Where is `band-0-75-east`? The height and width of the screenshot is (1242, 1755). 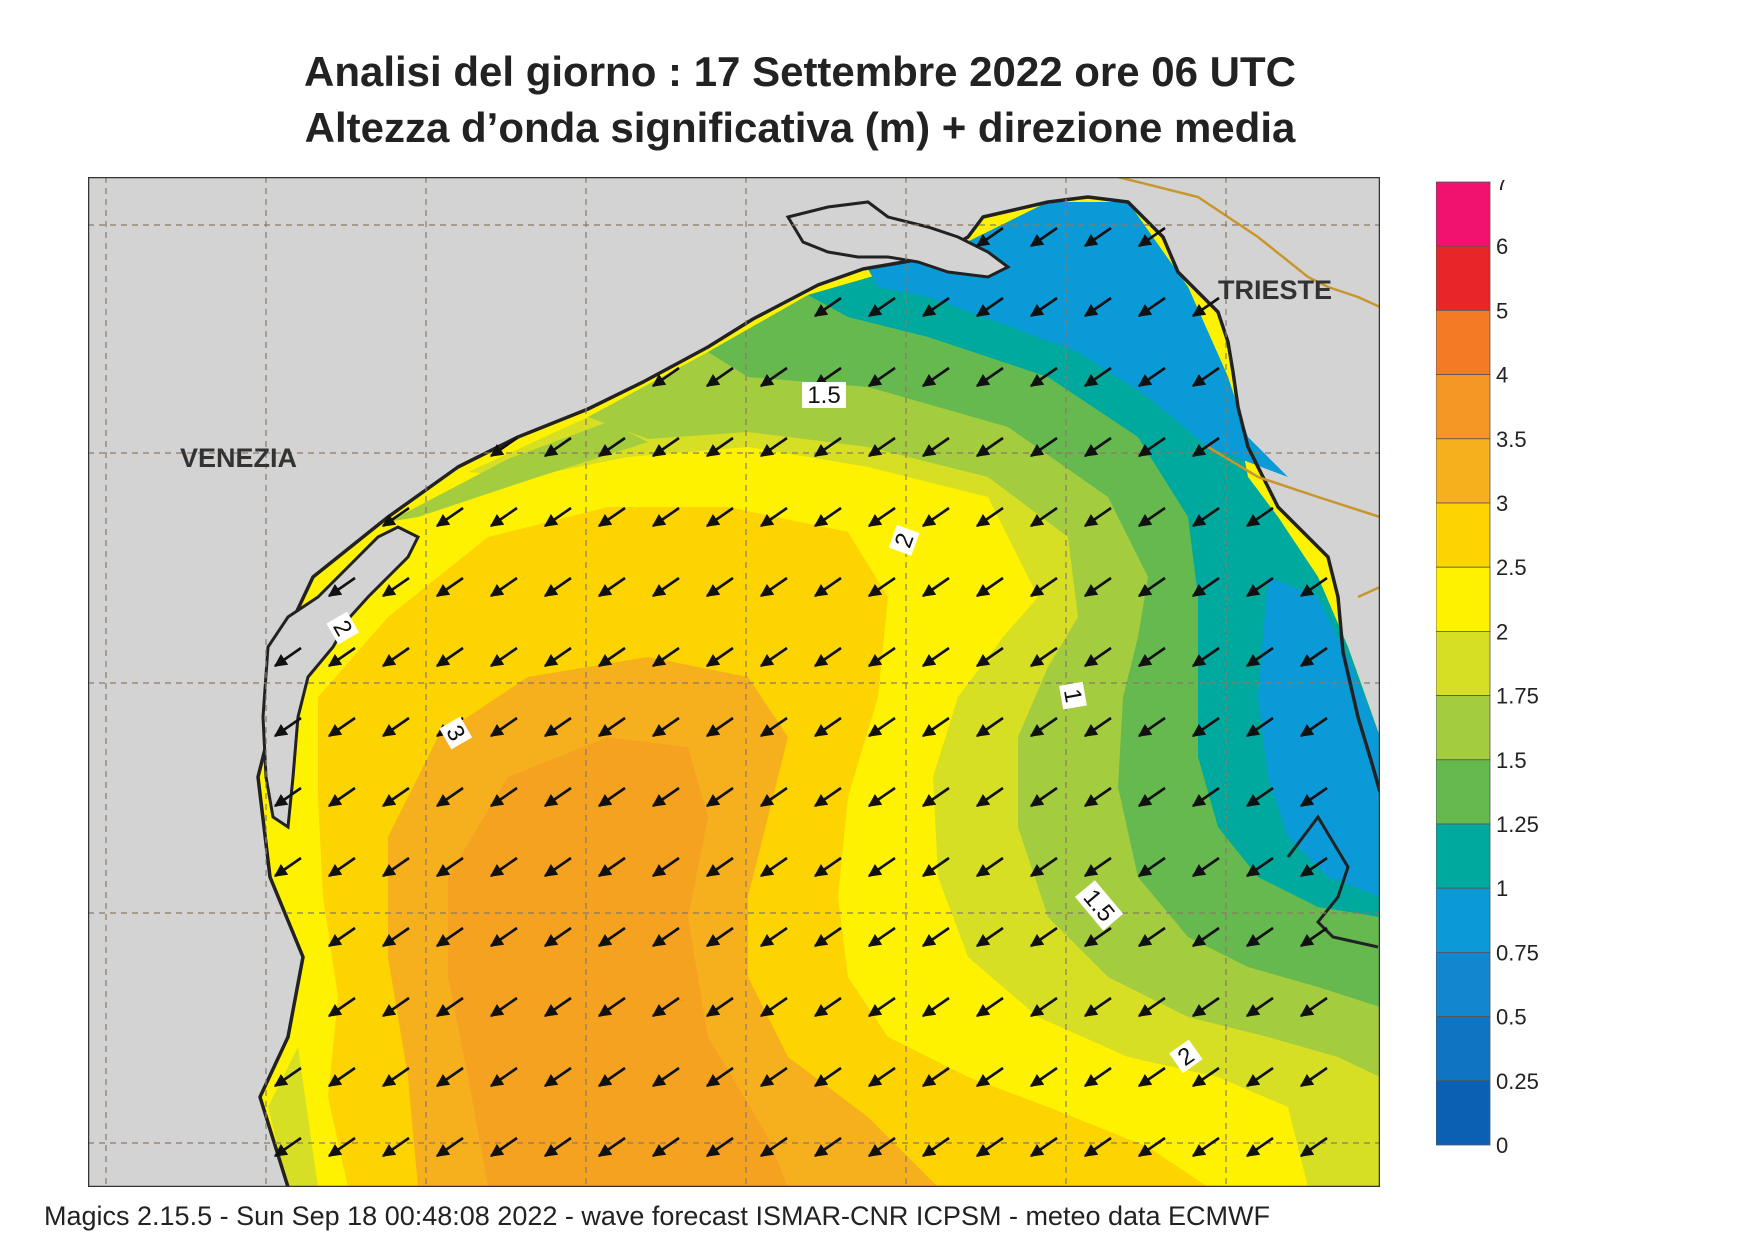 band-0-75-east is located at coordinates (1319, 737).